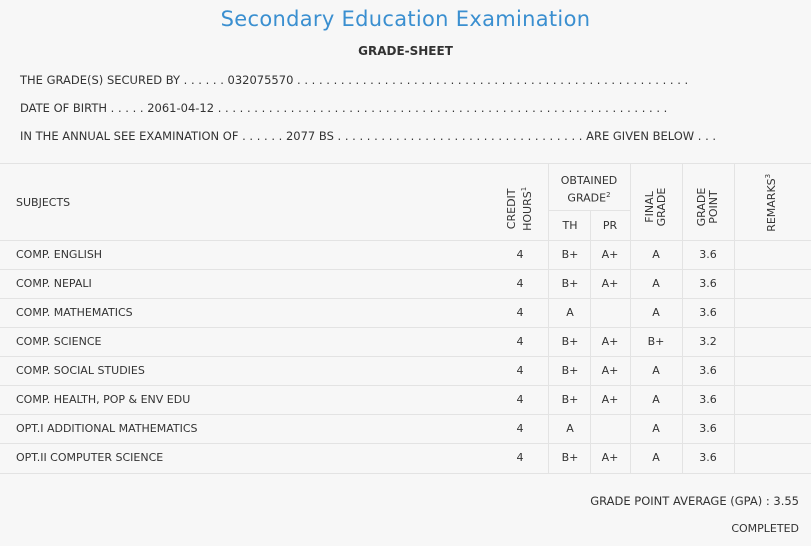 This screenshot has height=546, width=811. I want to click on table-bottom-border, so click(405, 473).